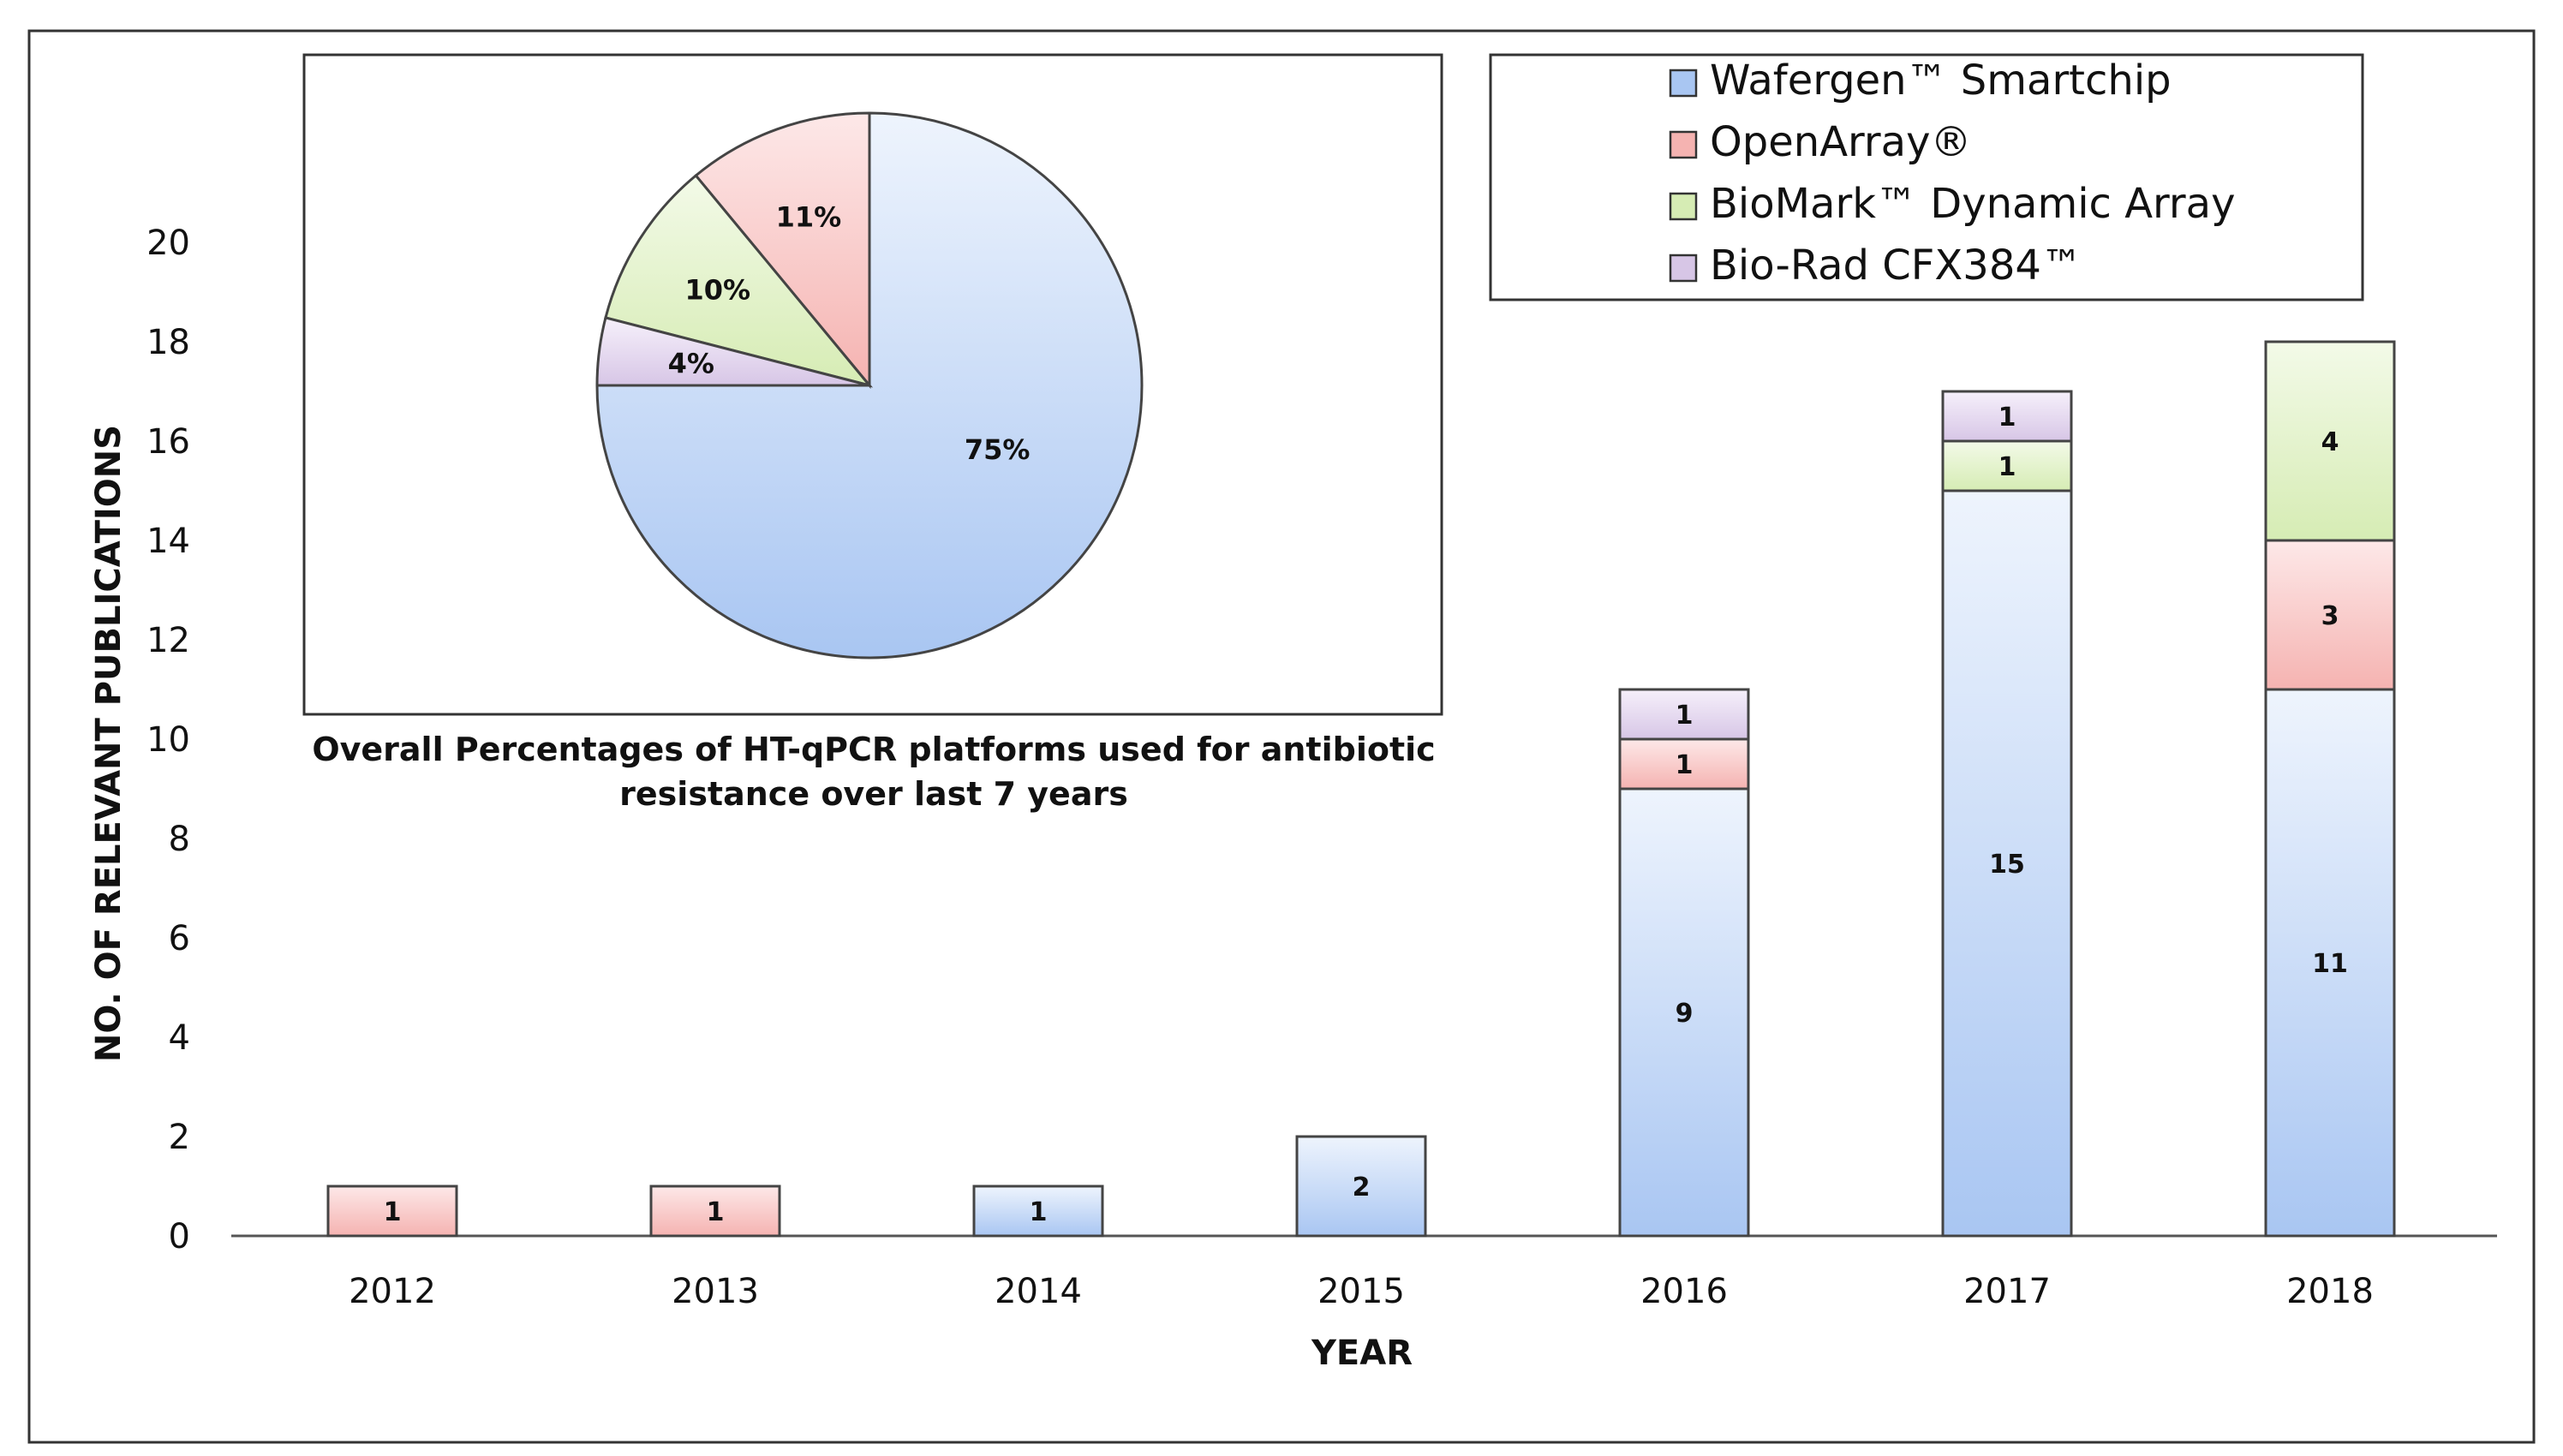  I want to click on y-tick-label: 20, so click(168, 244).